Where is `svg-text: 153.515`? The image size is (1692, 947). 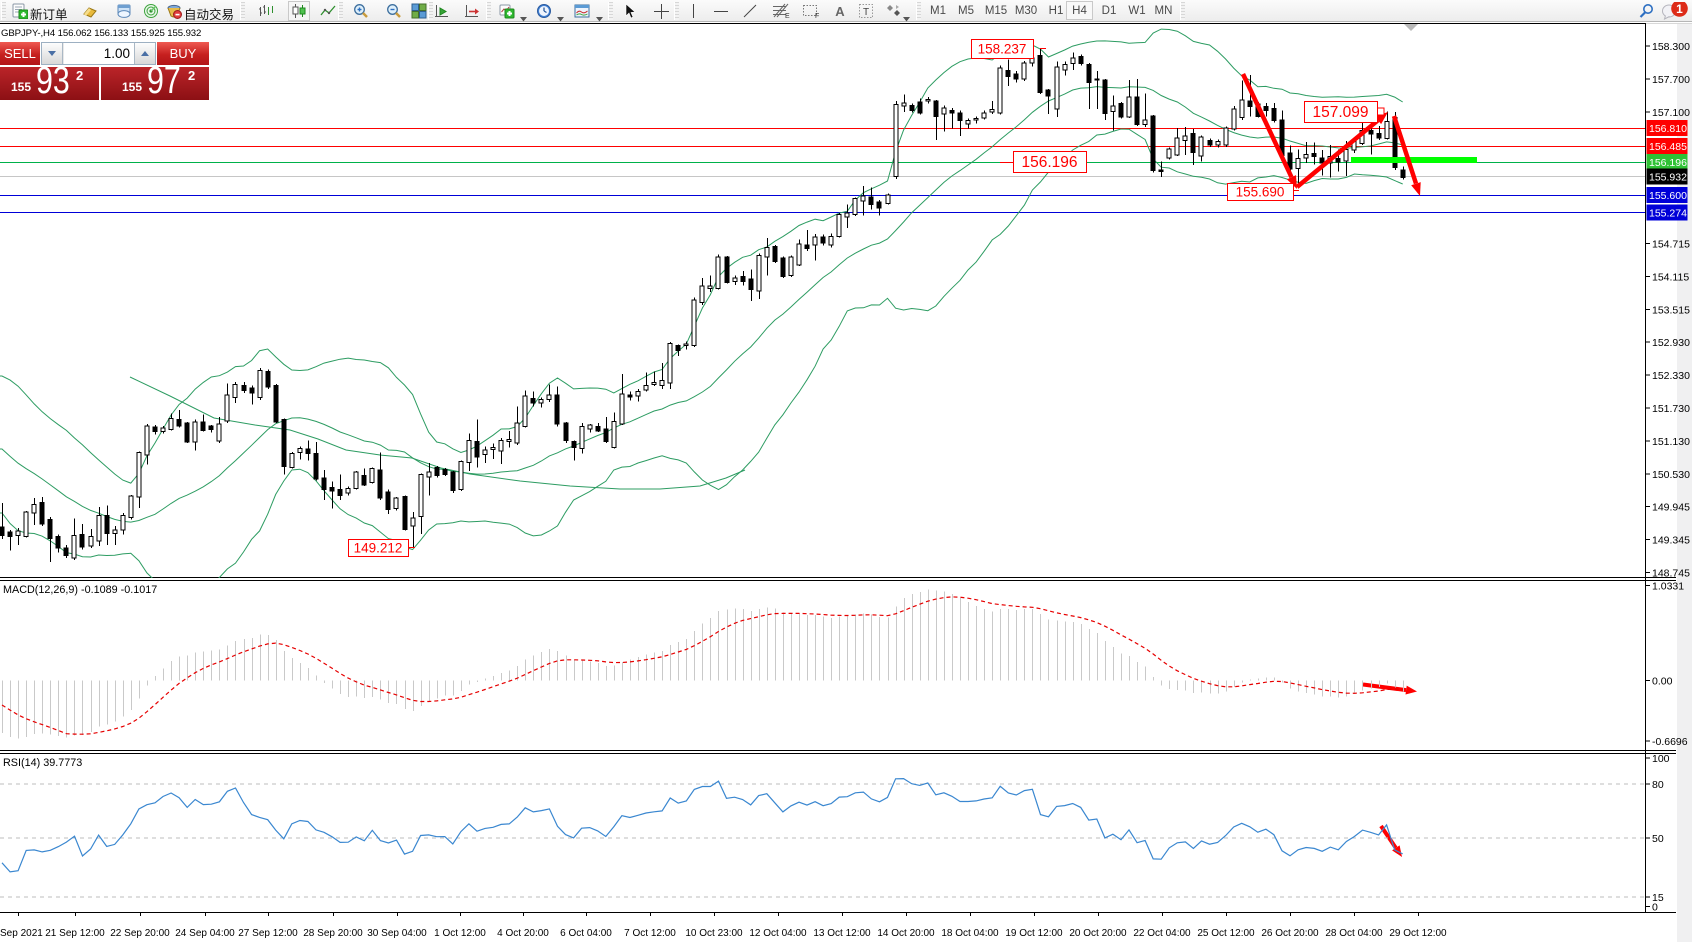 svg-text: 153.515 is located at coordinates (1671, 311).